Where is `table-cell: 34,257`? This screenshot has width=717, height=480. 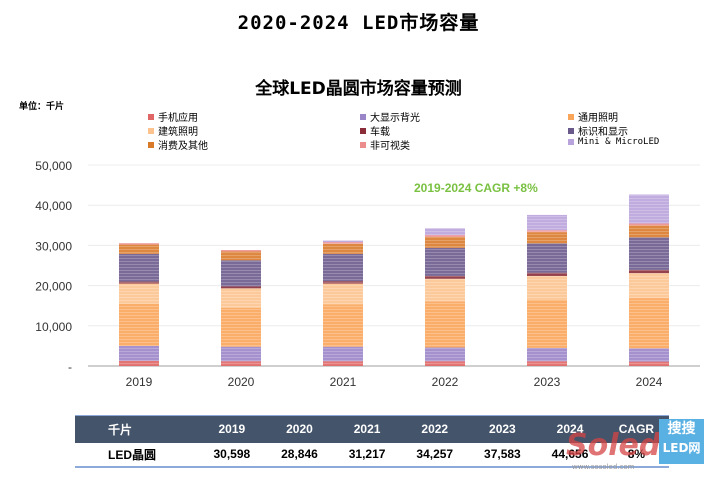 table-cell: 34,257 is located at coordinates (435, 454).